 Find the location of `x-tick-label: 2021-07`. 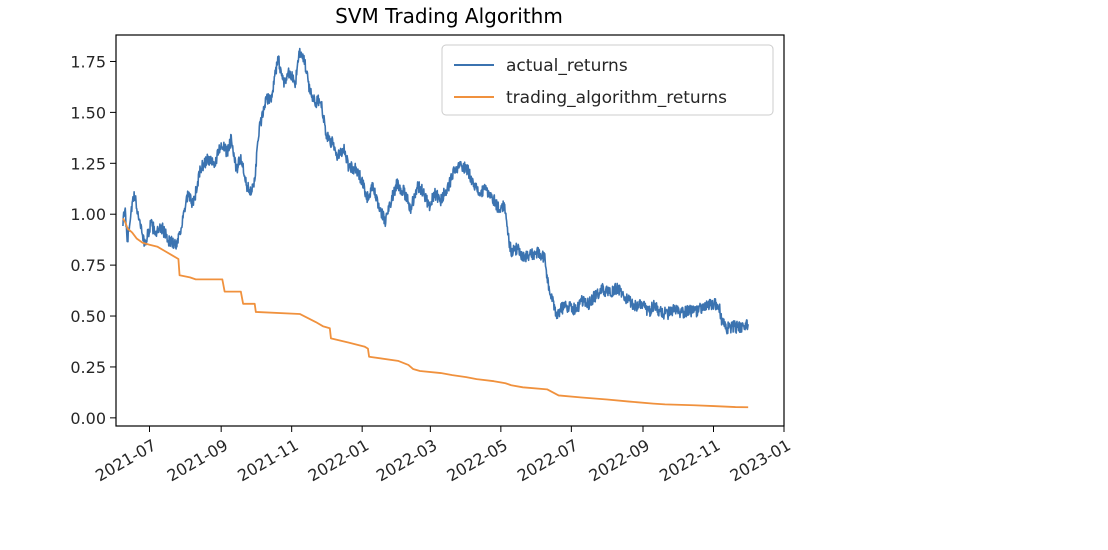

x-tick-label: 2021-07 is located at coordinates (125, 460).